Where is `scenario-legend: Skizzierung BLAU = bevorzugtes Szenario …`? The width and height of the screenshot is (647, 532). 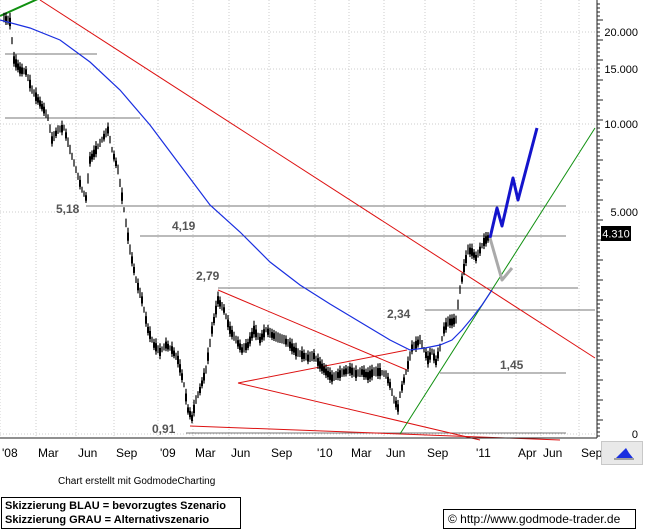
scenario-legend: Skizzierung BLAU = bevorzugtes Szenario … is located at coordinates (121, 513).